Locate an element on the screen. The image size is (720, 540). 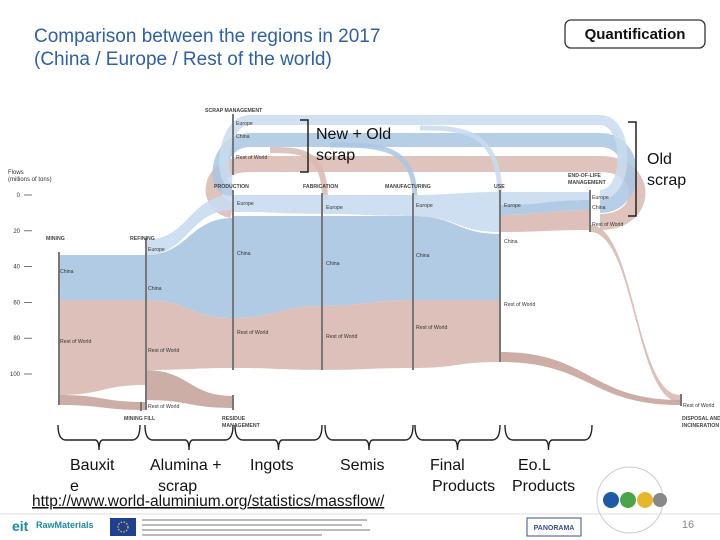
node-label: MANUFACTURING is located at coordinates (408, 187).